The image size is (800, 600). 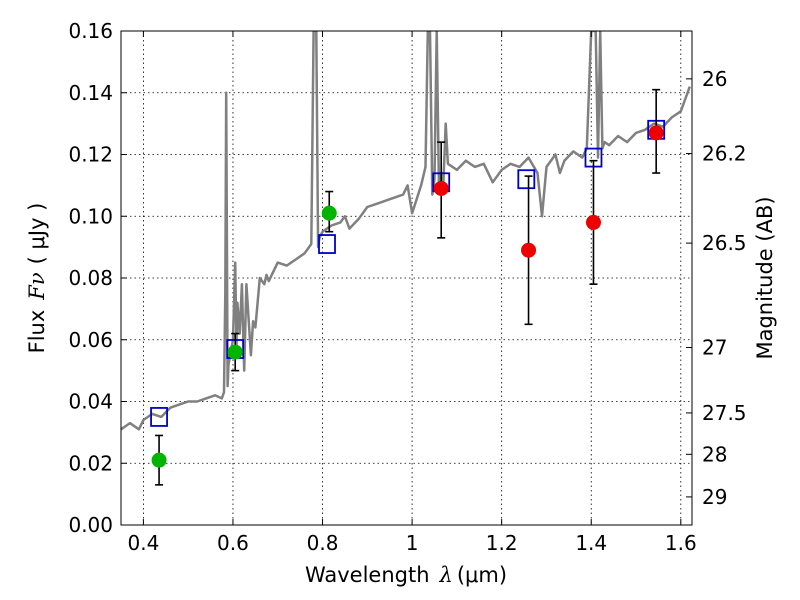 What do you see at coordinates (90, 402) in the screenshot?
I see `y-tick-label: 0.04` at bounding box center [90, 402].